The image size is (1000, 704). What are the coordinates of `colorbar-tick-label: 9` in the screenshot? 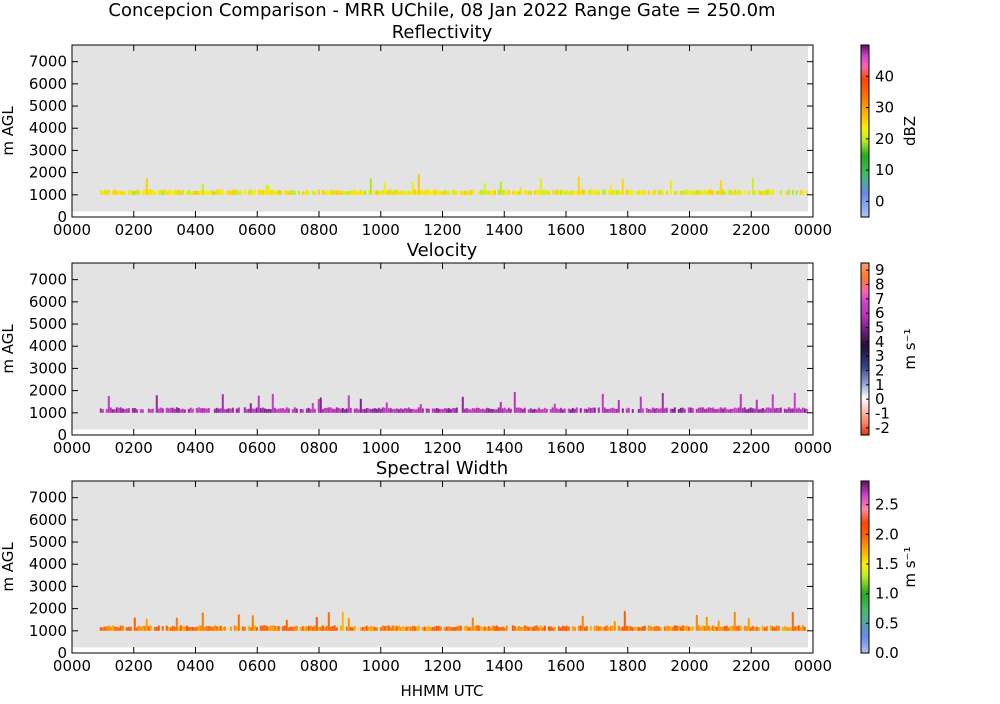 It's located at (880, 270).